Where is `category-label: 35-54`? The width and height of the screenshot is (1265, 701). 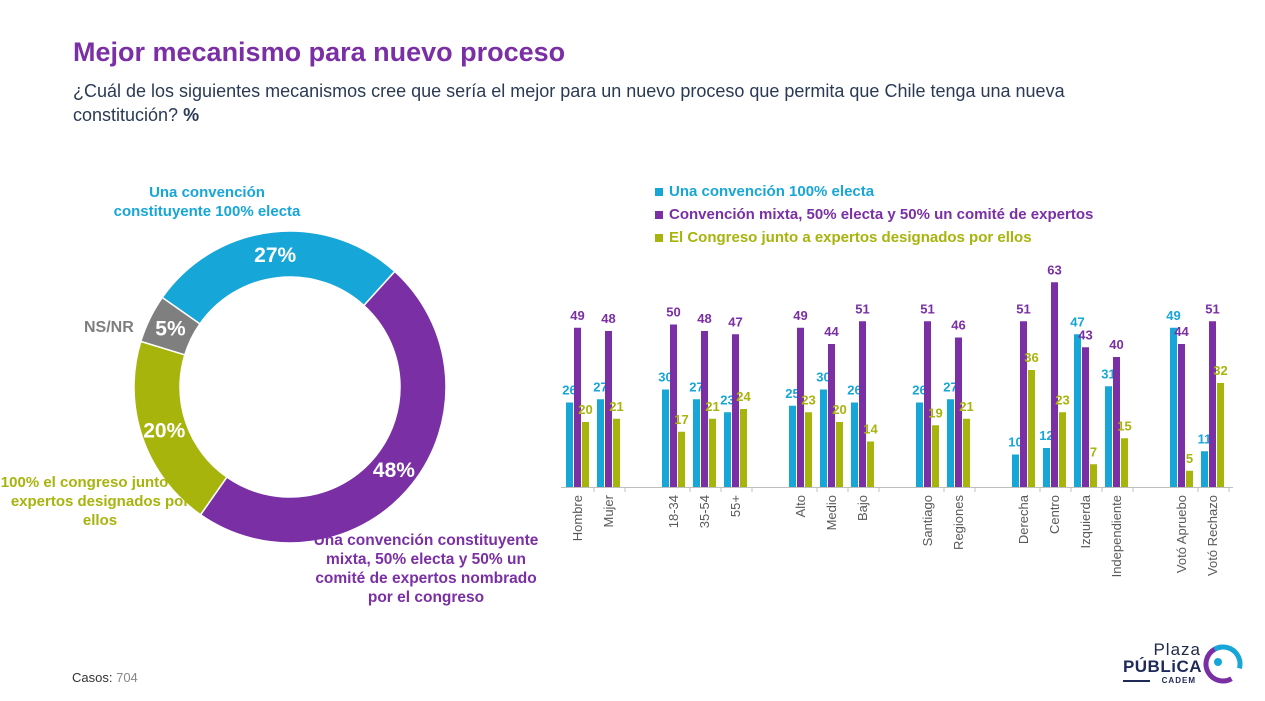
category-label: 35-54 is located at coordinates (704, 511).